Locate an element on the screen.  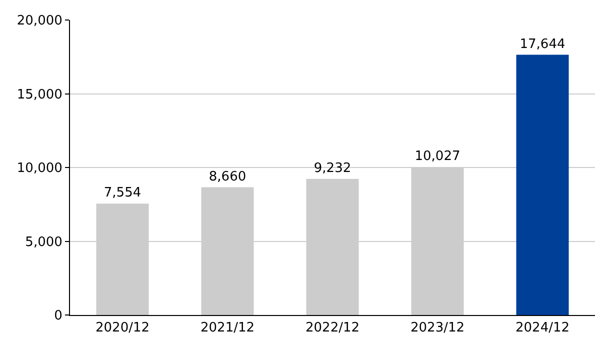
y-tick-label: 15,000 is located at coordinates (39, 94).